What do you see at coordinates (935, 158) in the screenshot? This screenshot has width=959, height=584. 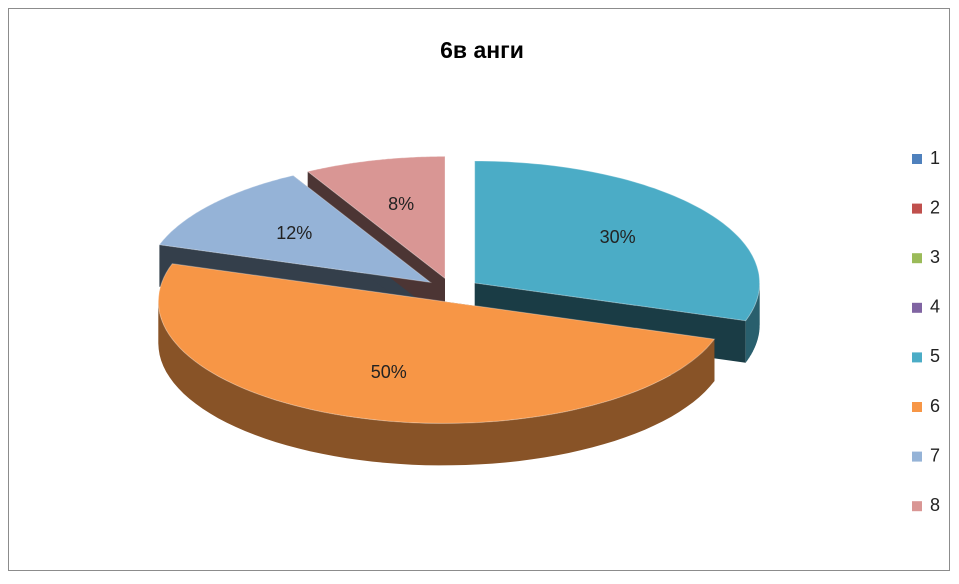 I see `legend-label: 1` at bounding box center [935, 158].